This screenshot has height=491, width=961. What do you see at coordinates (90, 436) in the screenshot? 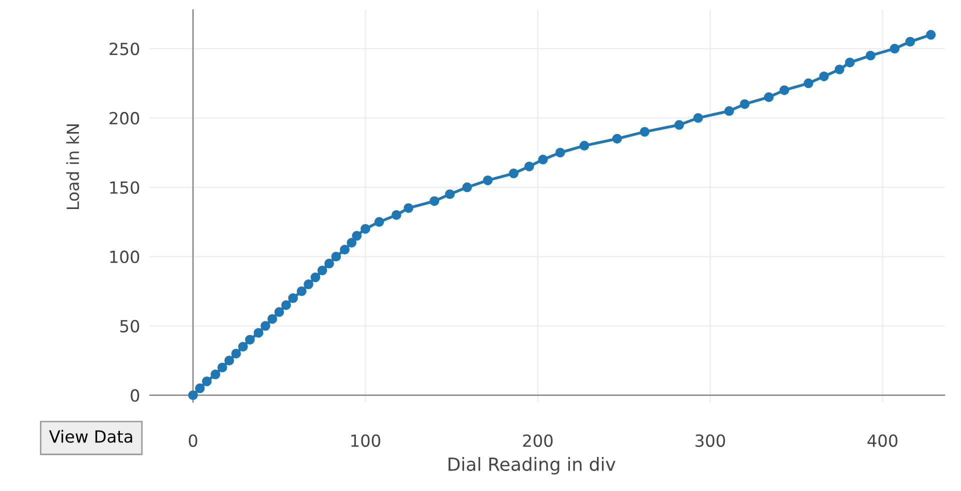
I see `text: View Data` at bounding box center [90, 436].